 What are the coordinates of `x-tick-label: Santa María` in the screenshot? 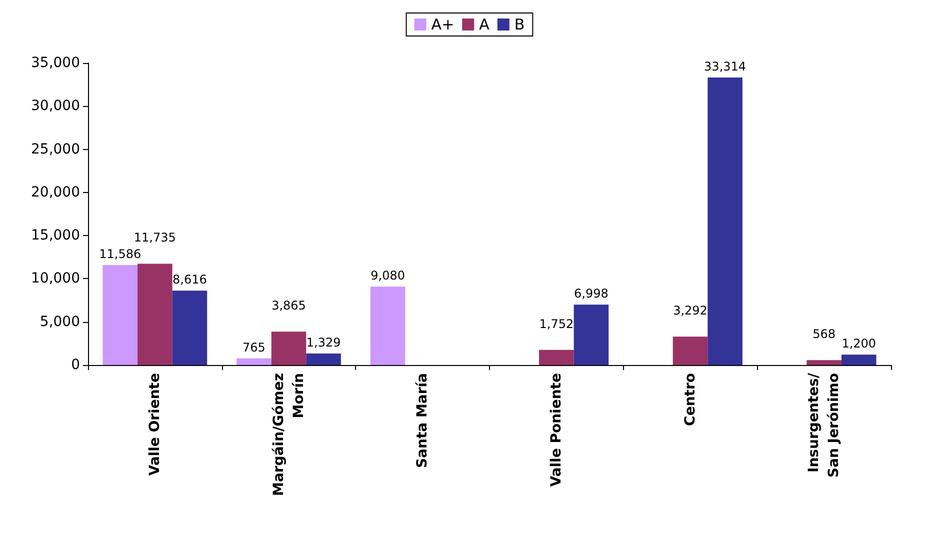 It's located at (422, 420).